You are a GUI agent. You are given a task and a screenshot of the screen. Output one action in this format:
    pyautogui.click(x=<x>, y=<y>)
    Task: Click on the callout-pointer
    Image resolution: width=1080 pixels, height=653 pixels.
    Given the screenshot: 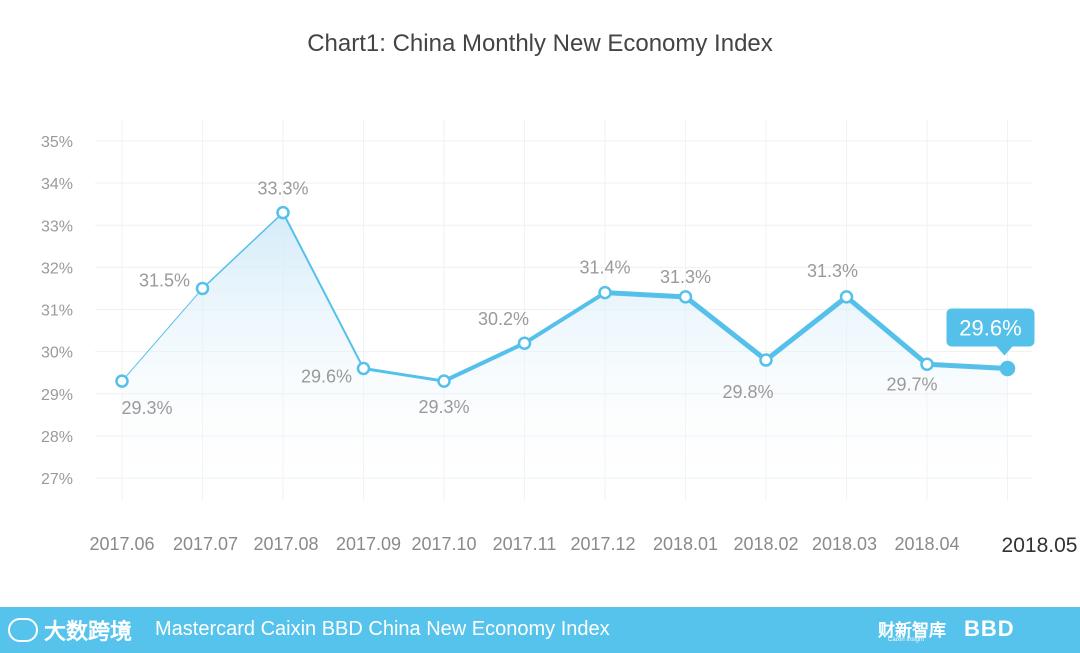 What is the action you would take?
    pyautogui.click(x=1004, y=351)
    